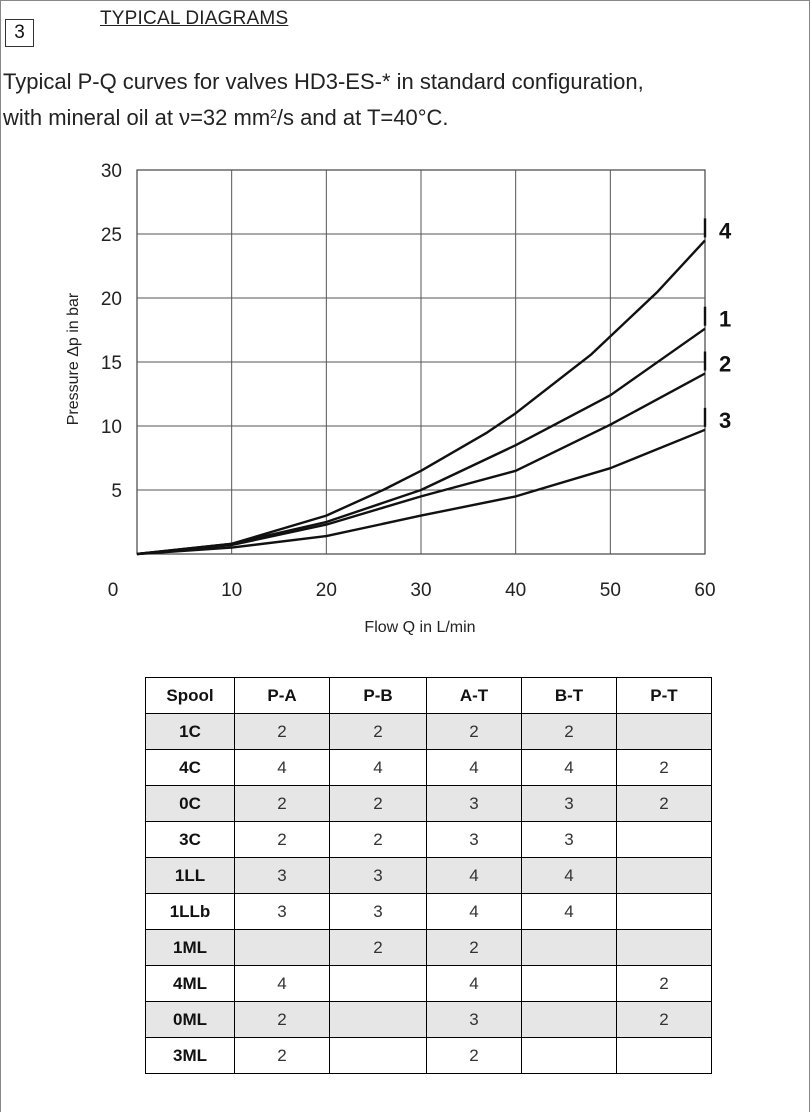  What do you see at coordinates (515, 590) in the screenshot?
I see `x-tick-label: 40` at bounding box center [515, 590].